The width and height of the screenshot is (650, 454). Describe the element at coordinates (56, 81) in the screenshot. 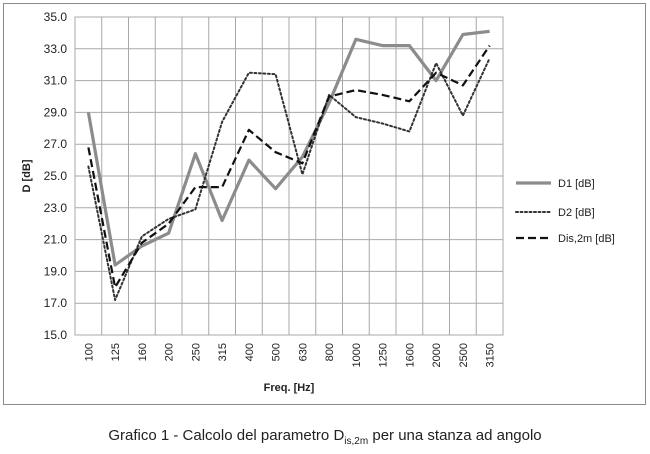

I see `y-tick-label: 31.0` at that location.